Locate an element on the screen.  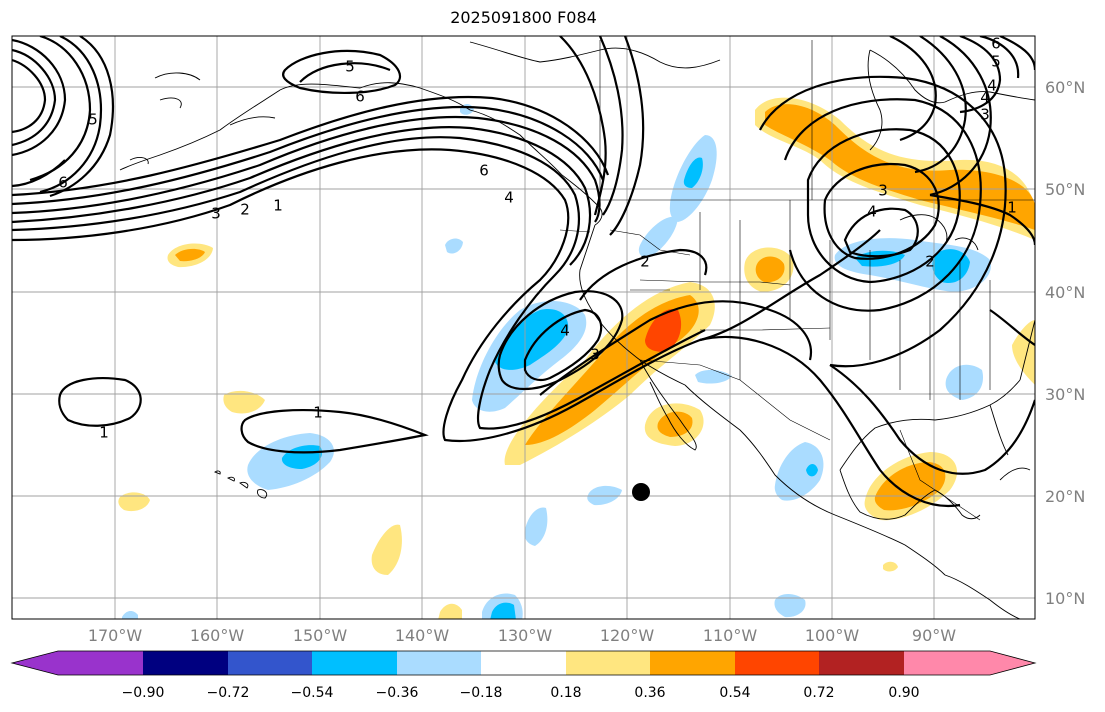
lon-label: 100°W is located at coordinates (832, 635).